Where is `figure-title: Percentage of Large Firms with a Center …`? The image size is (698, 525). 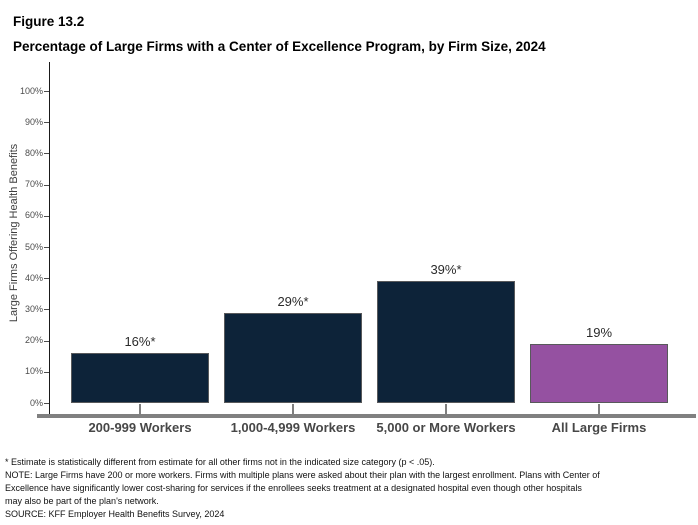
figure-title: Percentage of Large Firms with a Center … is located at coordinates (279, 46).